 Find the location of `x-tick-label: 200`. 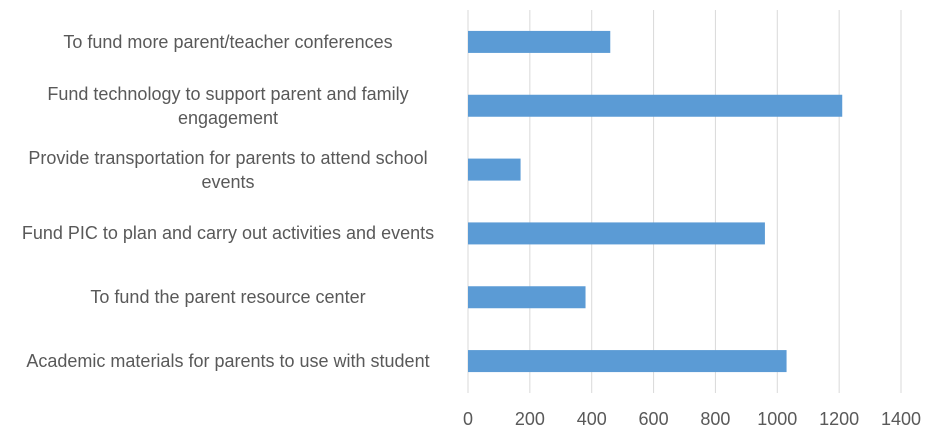

x-tick-label: 200 is located at coordinates (530, 419).